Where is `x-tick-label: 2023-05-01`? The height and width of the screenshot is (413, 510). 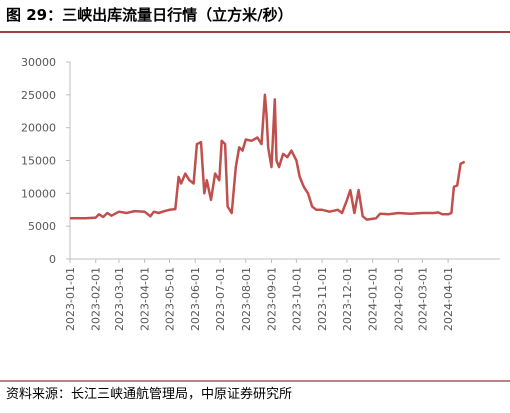 x-tick-label: 2023-05-01 is located at coordinates (170, 299).